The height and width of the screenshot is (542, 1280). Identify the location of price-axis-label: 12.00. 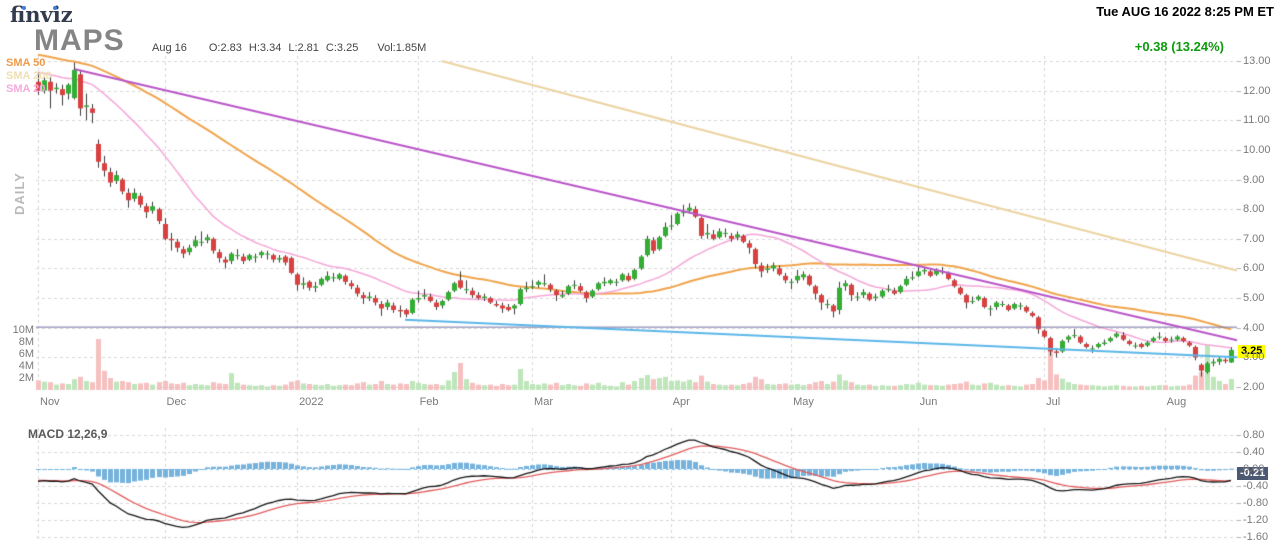
(1257, 90).